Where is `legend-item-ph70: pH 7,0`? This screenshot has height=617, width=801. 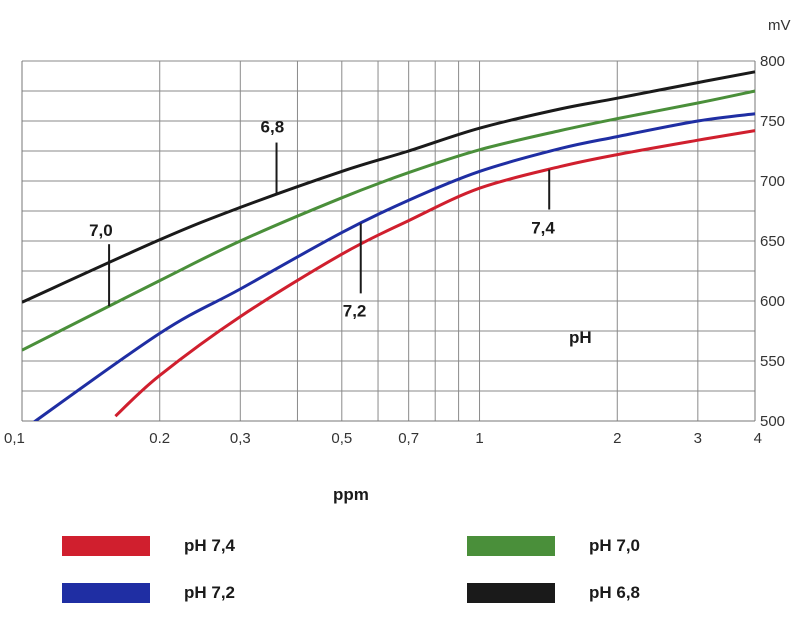 legend-item-ph70: pH 7,0 is located at coordinates (553, 546).